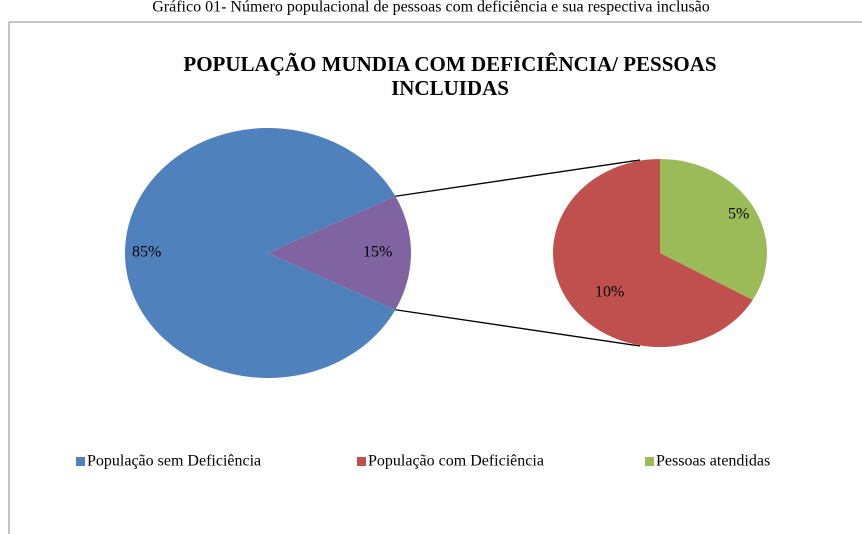  Describe the element at coordinates (456, 461) in the screenshot. I see `legend-label: População com Deficiência` at that location.